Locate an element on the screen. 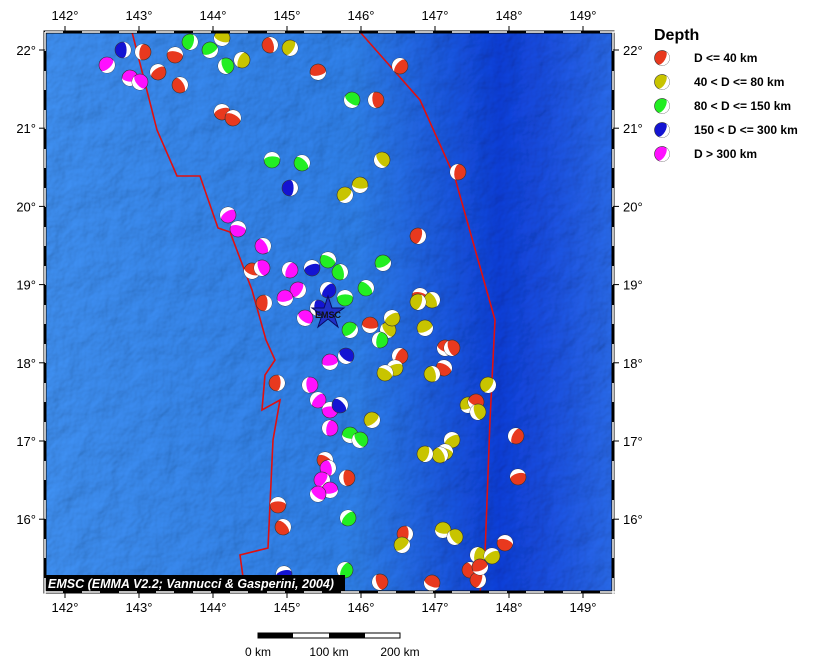 Image resolution: width=813 pixels, height=671 pixels. lat-label: 20° is located at coordinates (26, 206).